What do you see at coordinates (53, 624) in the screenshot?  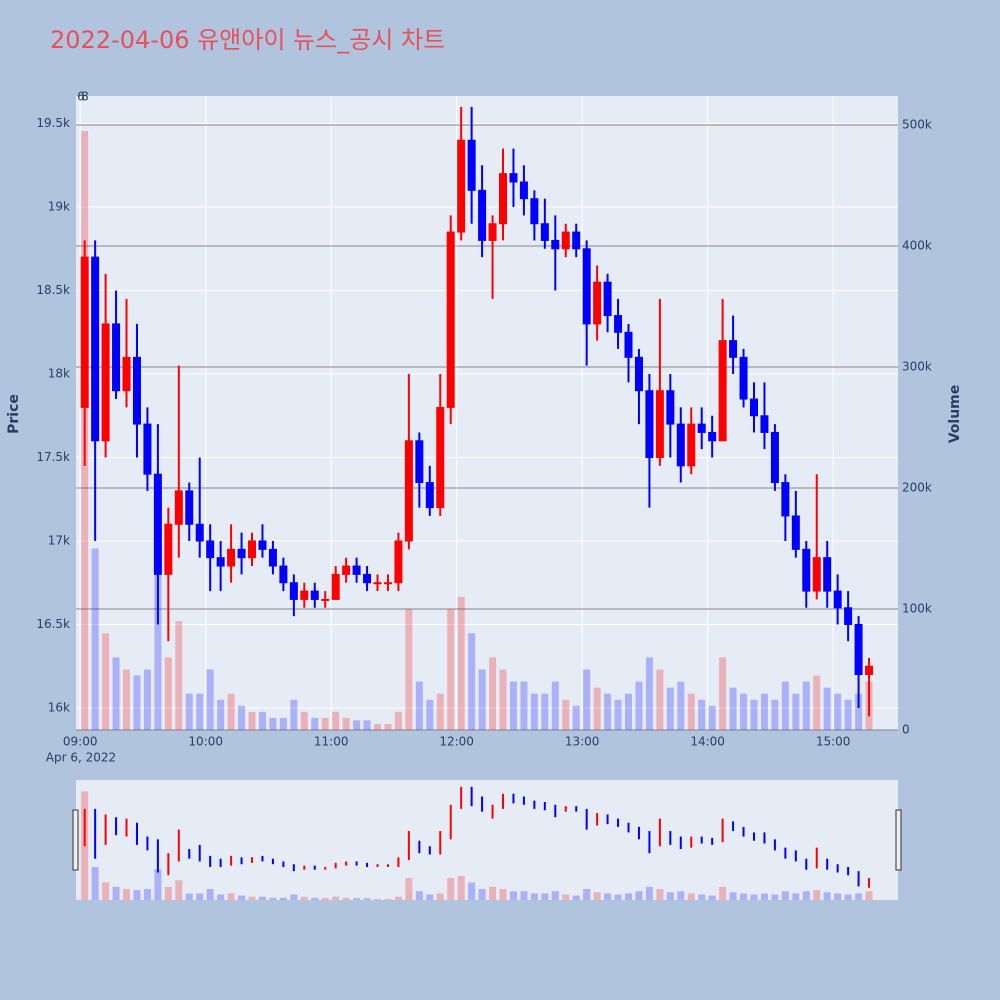 I see `y-tick-label: 16.5k` at bounding box center [53, 624].